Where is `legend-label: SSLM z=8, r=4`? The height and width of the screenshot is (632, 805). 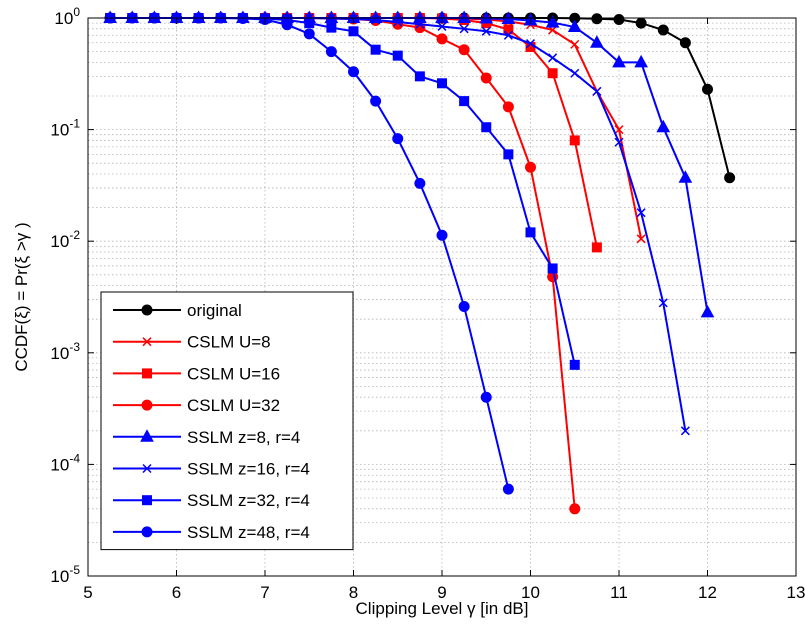 legend-label: SSLM z=8, r=4 is located at coordinates (243, 437).